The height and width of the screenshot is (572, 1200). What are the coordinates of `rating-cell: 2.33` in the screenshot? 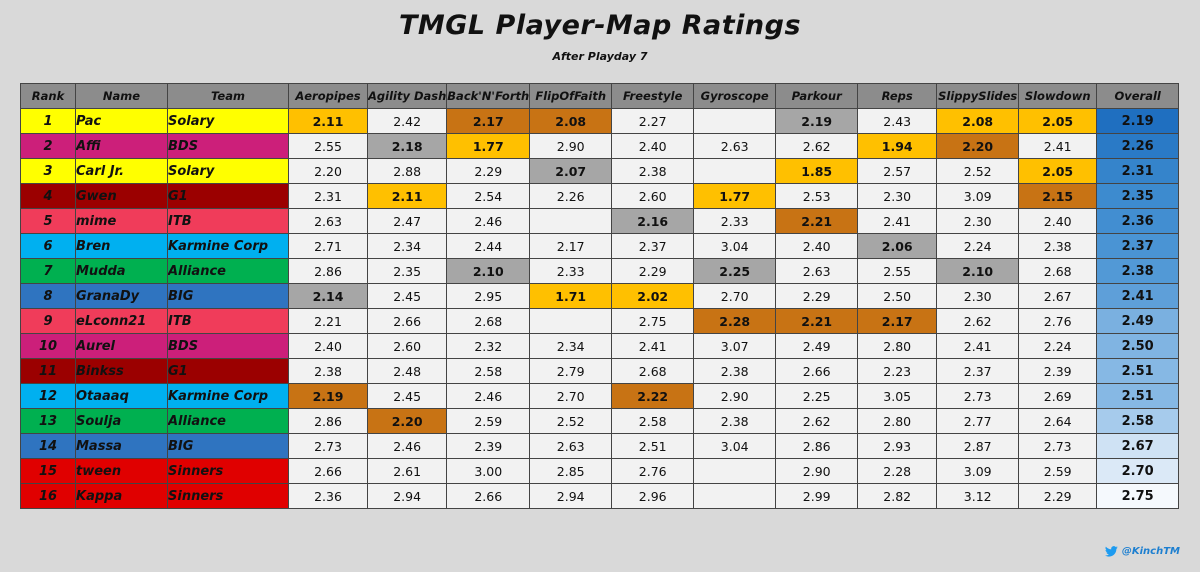 It's located at (735, 221).